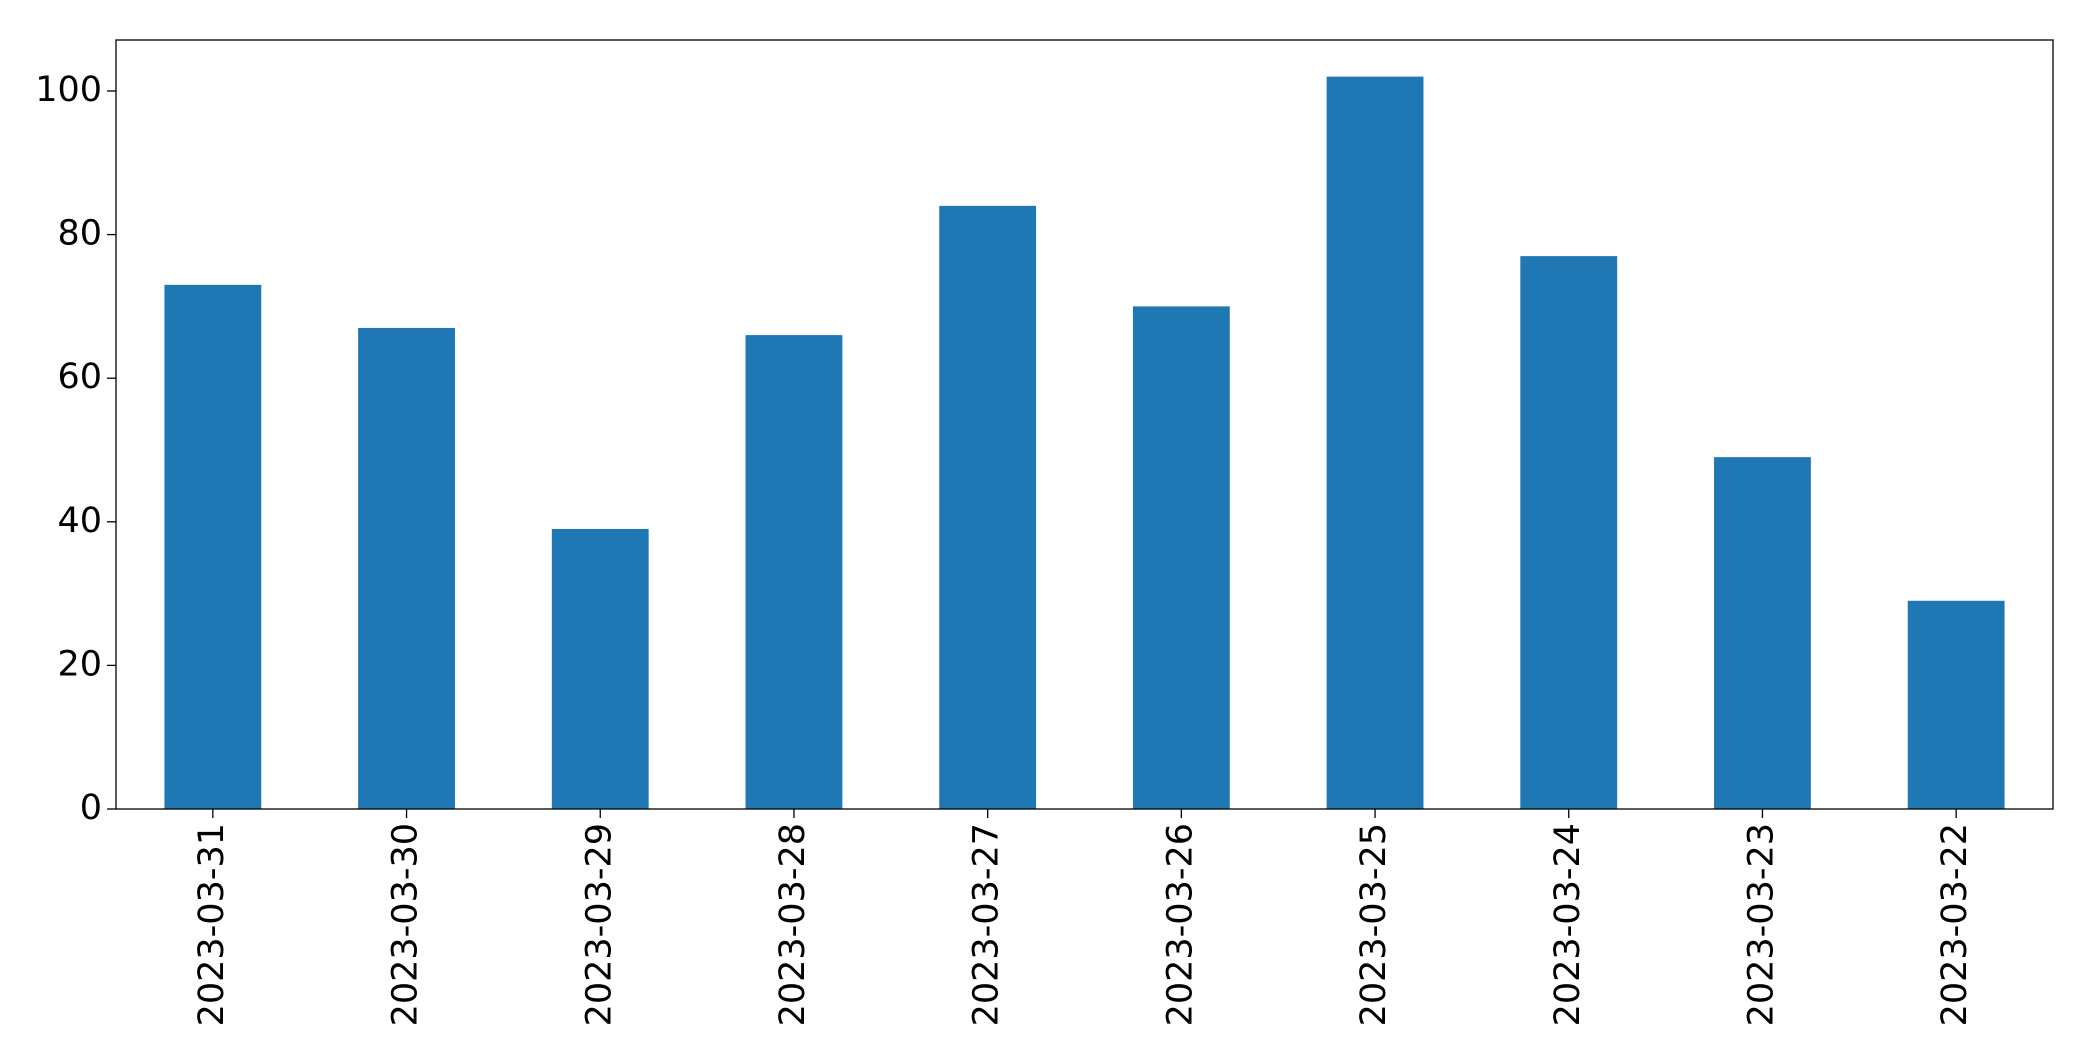 The width and height of the screenshot is (2093, 1061). What do you see at coordinates (79, 521) in the screenshot?
I see `y-tick-label: 40` at bounding box center [79, 521].